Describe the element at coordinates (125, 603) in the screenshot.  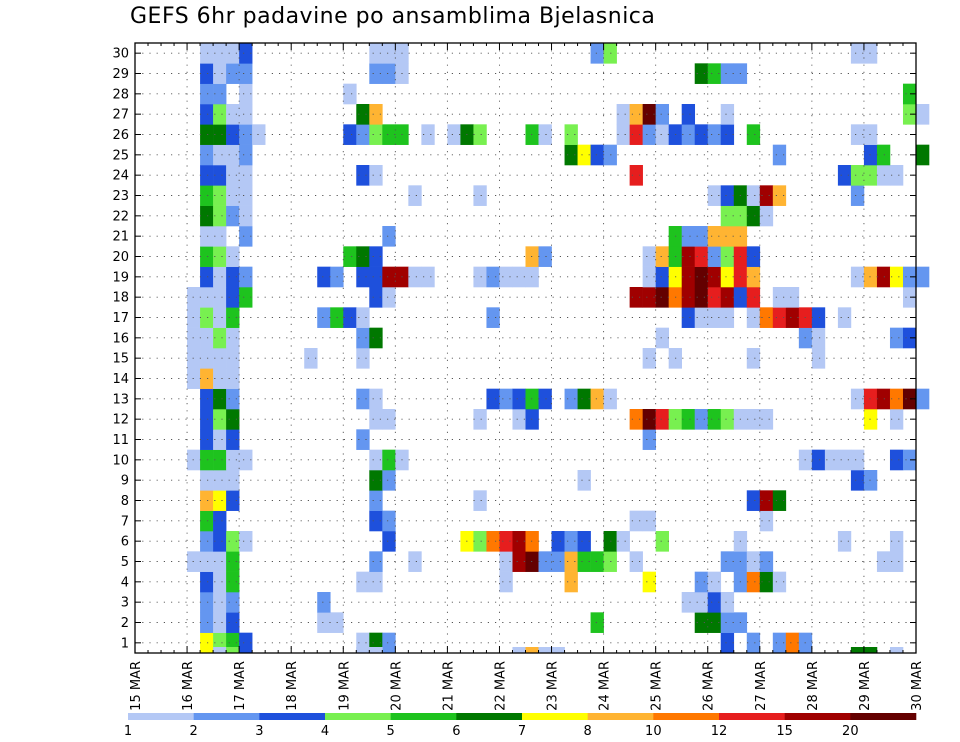
I see `y-tick-label: 3` at that location.